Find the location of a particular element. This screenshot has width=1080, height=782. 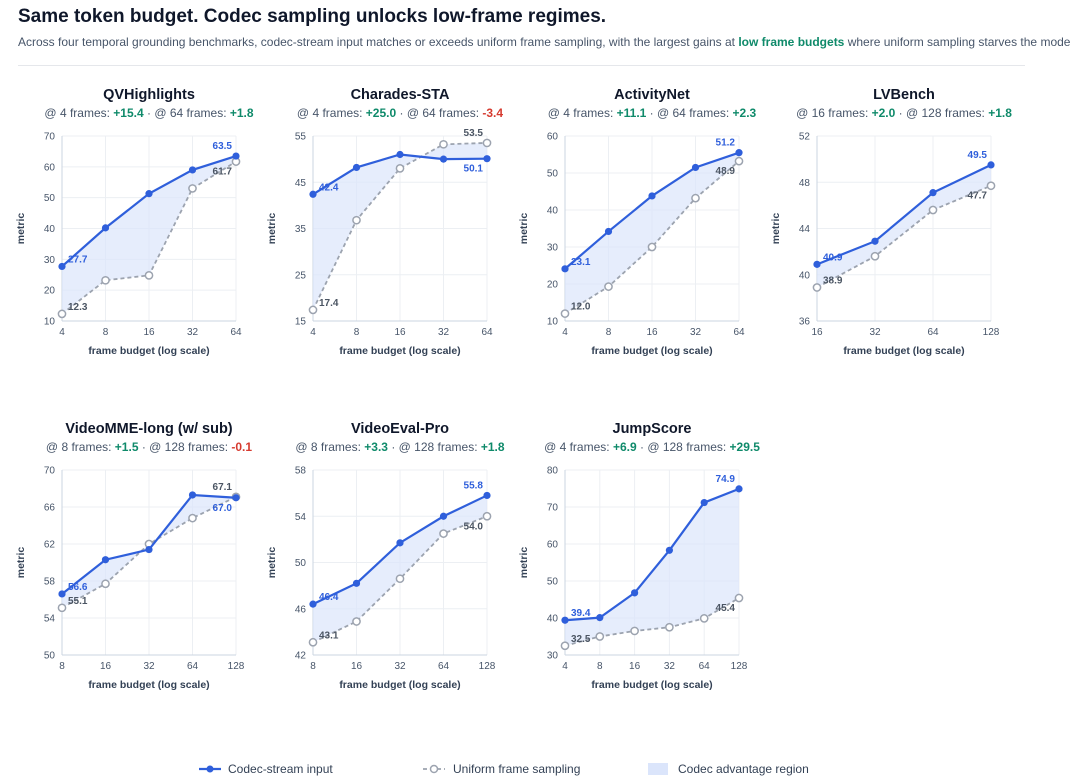

chart-delta-summary: @ 8 frames: +1.5 · @ 128 frames: -0.1 is located at coordinates (149, 447).